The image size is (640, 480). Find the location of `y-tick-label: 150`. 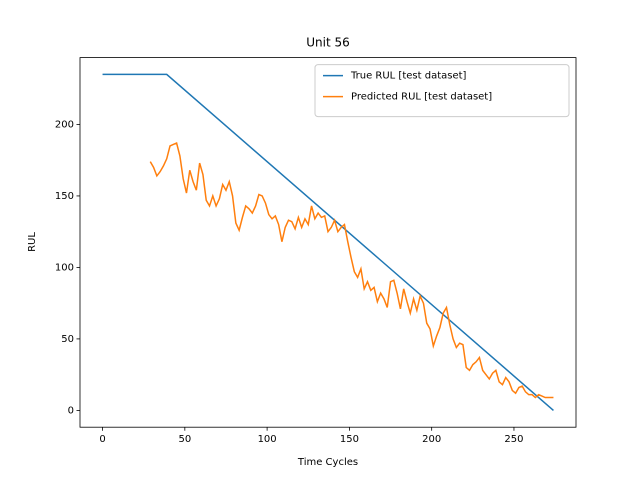

y-tick-label: 150 is located at coordinates (64, 196).